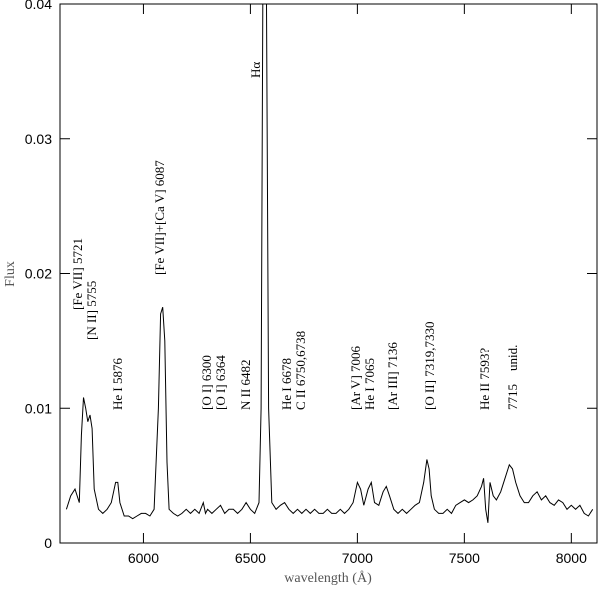  I want to click on line-annotation: He I 7065, so click(369, 384).